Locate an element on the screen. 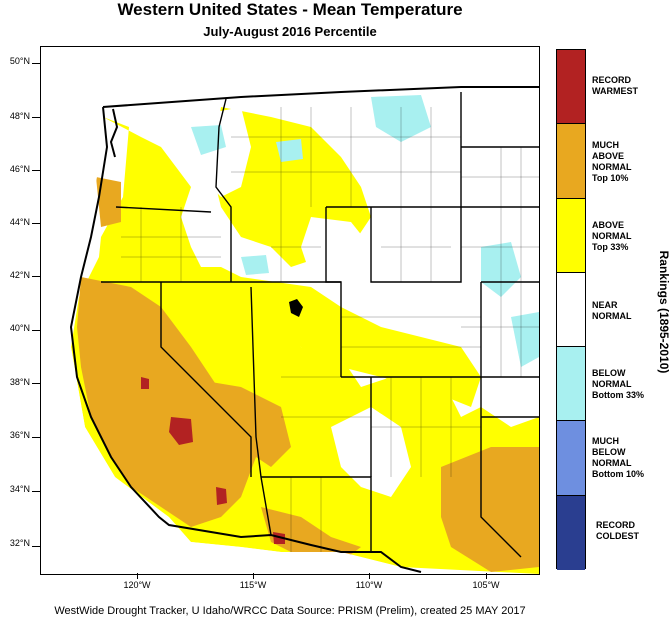 This screenshot has height=621, width=671. lat-label-34: 34°N is located at coordinates (19, 489).